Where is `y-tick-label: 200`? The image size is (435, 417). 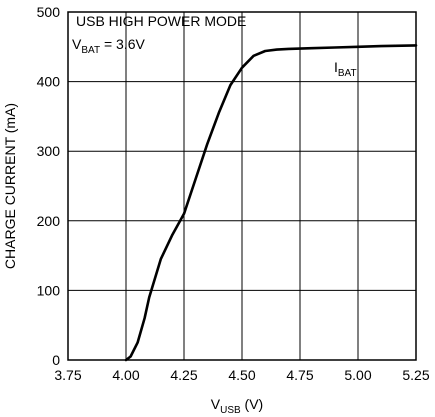
y-tick-label: 200 is located at coordinates (49, 221).